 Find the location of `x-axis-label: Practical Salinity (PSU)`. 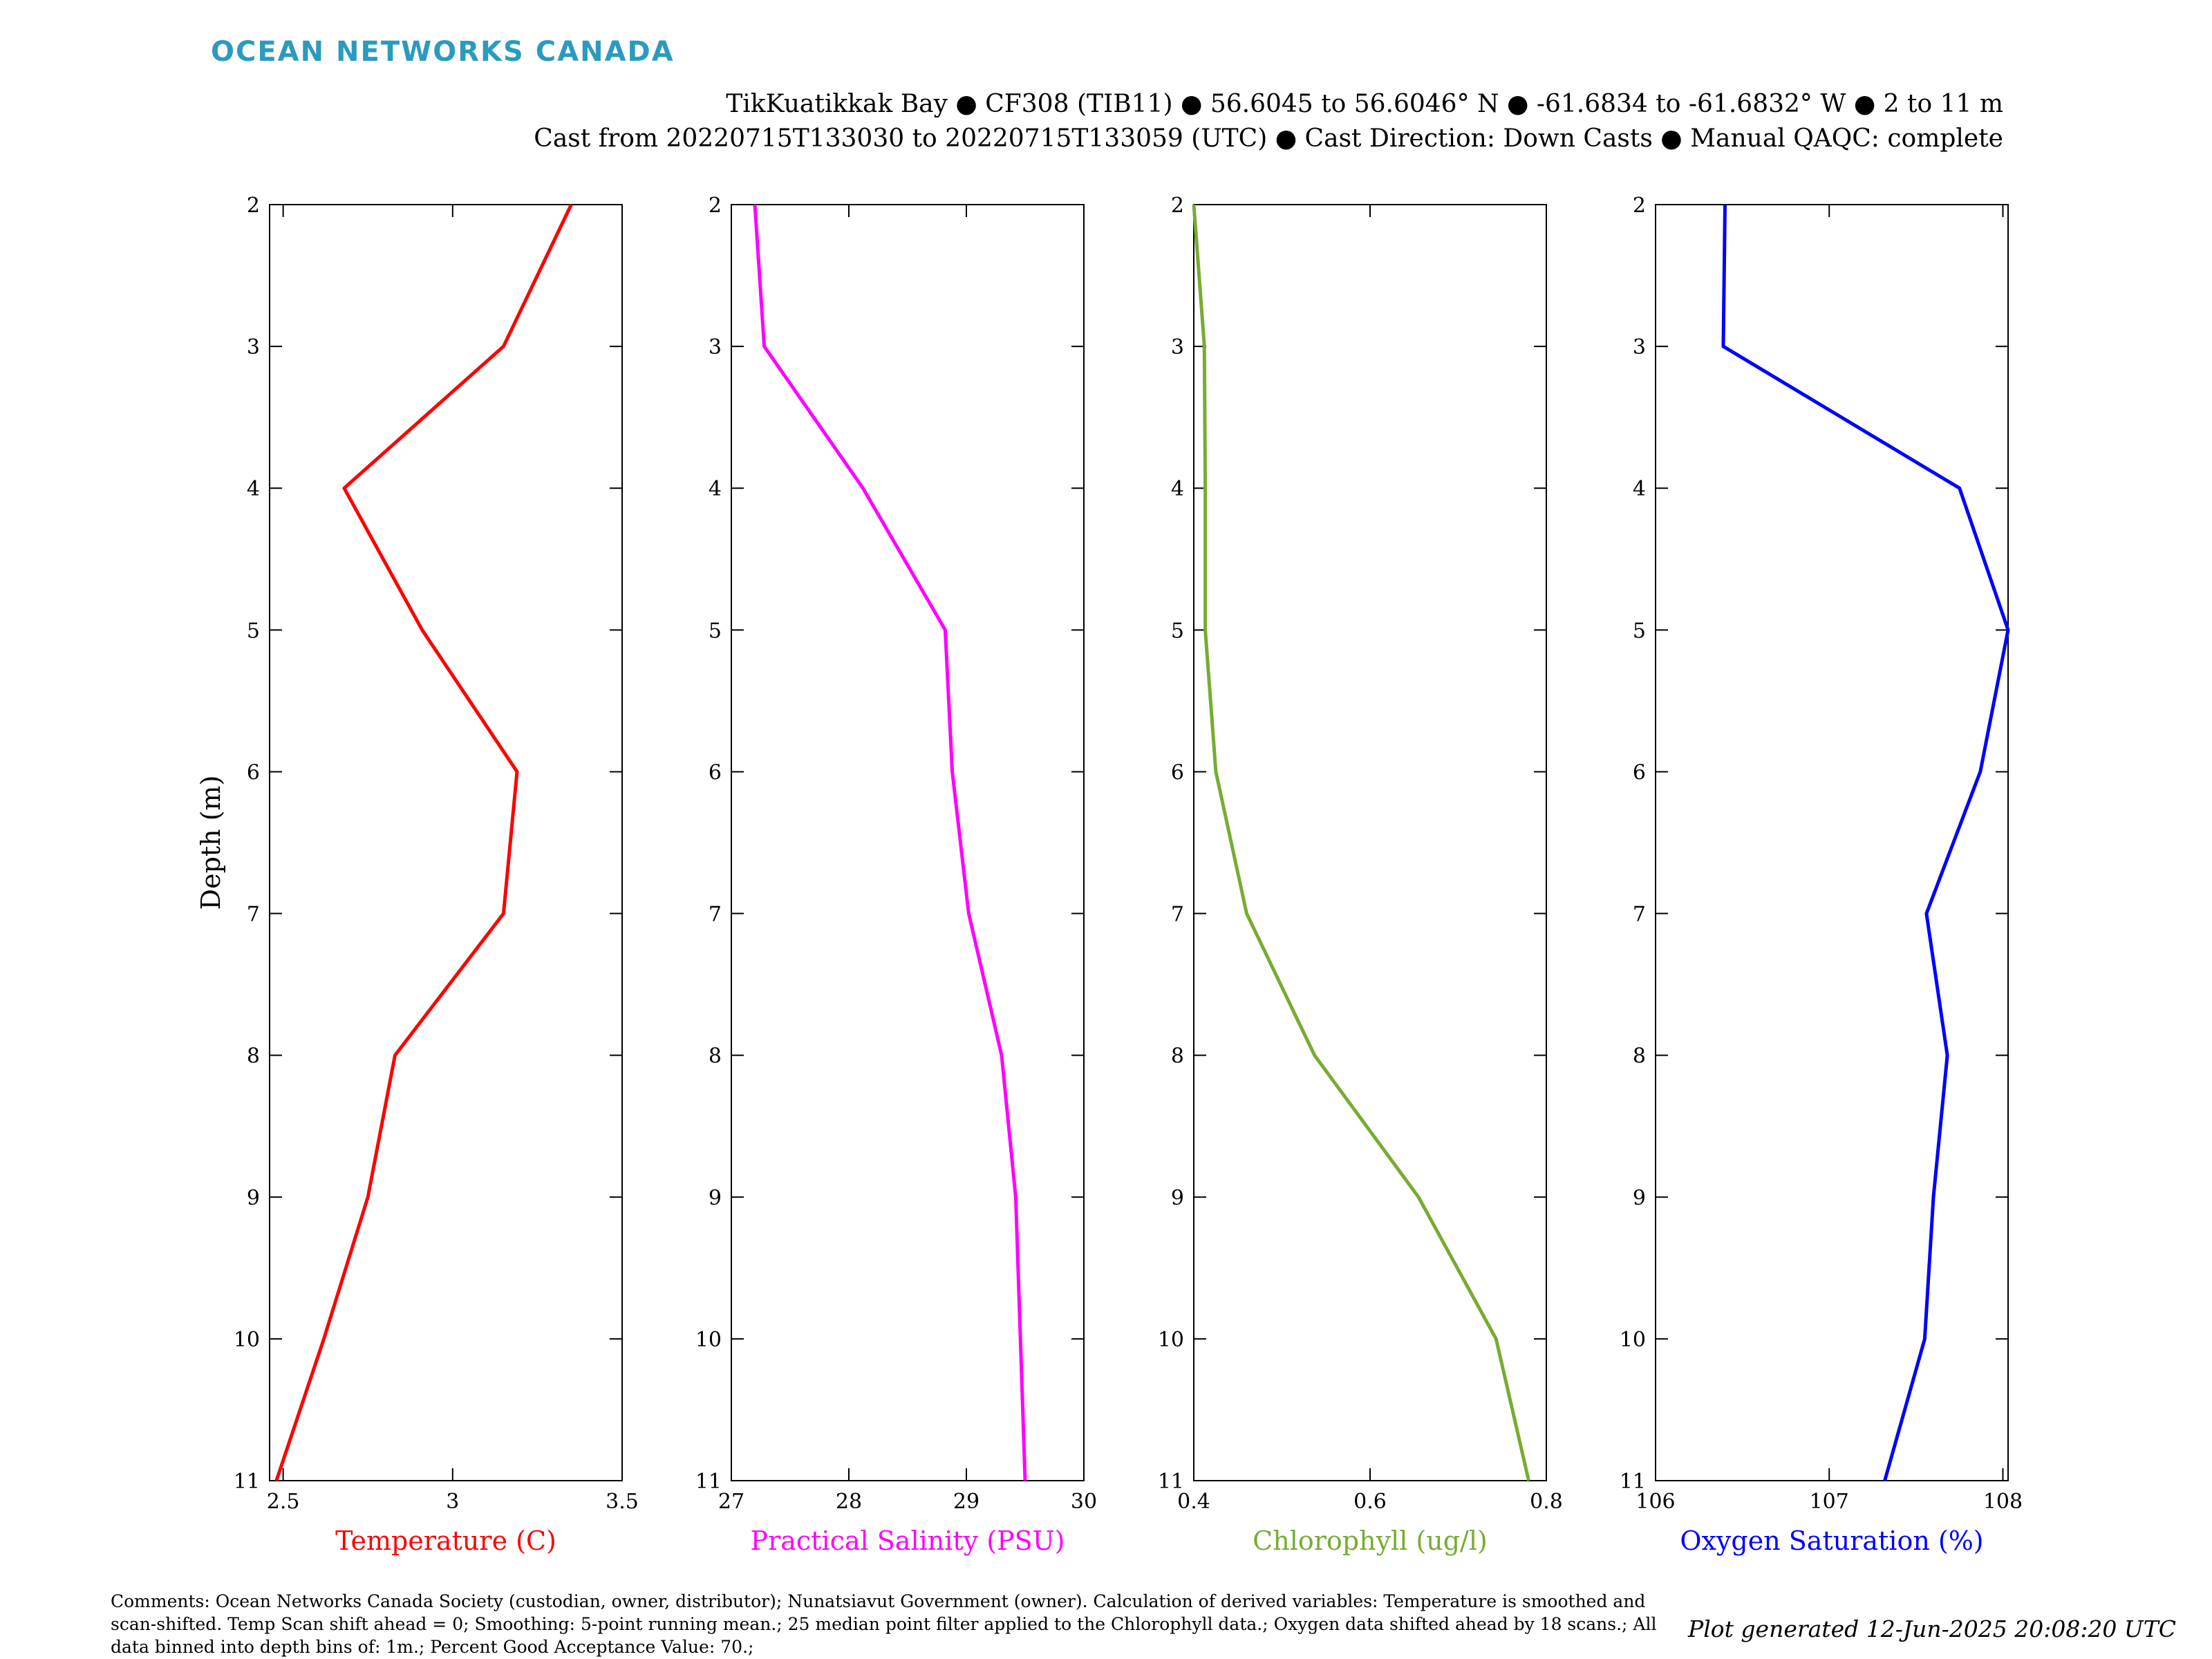

x-axis-label: Practical Salinity (PSU) is located at coordinates (908, 1541).